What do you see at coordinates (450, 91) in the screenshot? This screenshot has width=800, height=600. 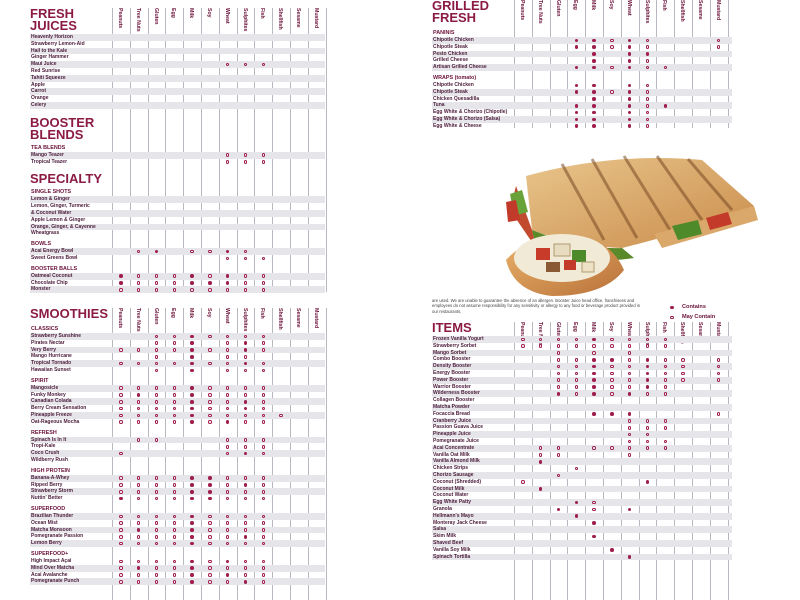 I see `item-name: Chipotle Steak` at bounding box center [450, 91].